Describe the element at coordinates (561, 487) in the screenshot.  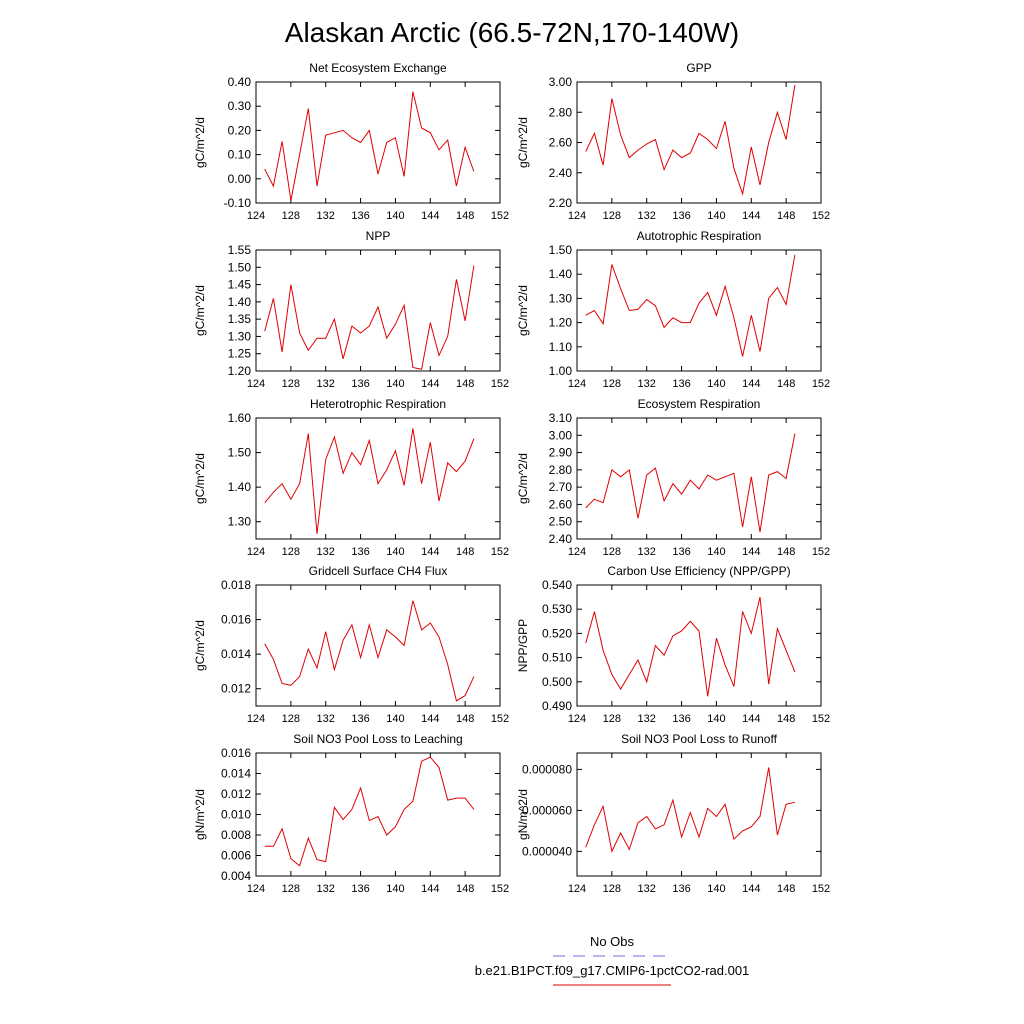
I see `panel-6-ytick-label: 2.70` at that location.